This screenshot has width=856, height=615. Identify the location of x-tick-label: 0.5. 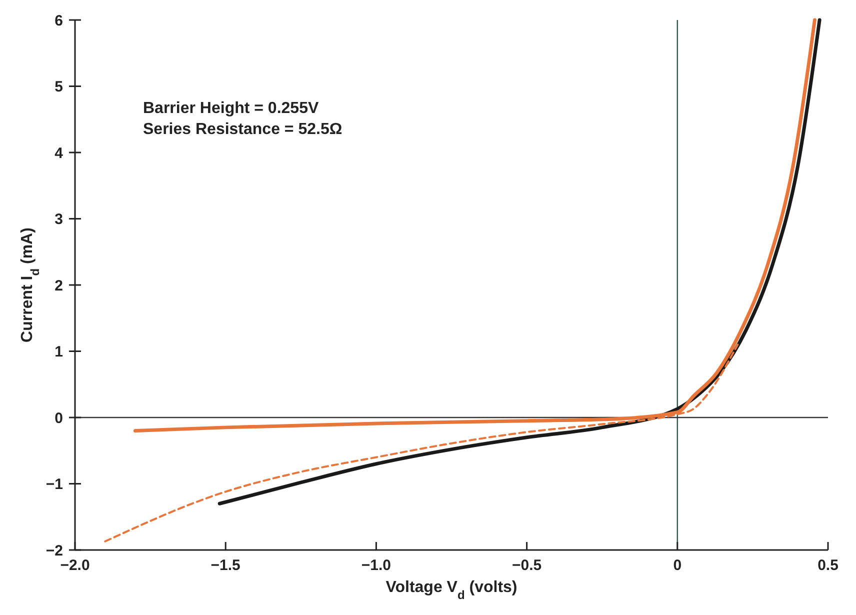
(828, 565).